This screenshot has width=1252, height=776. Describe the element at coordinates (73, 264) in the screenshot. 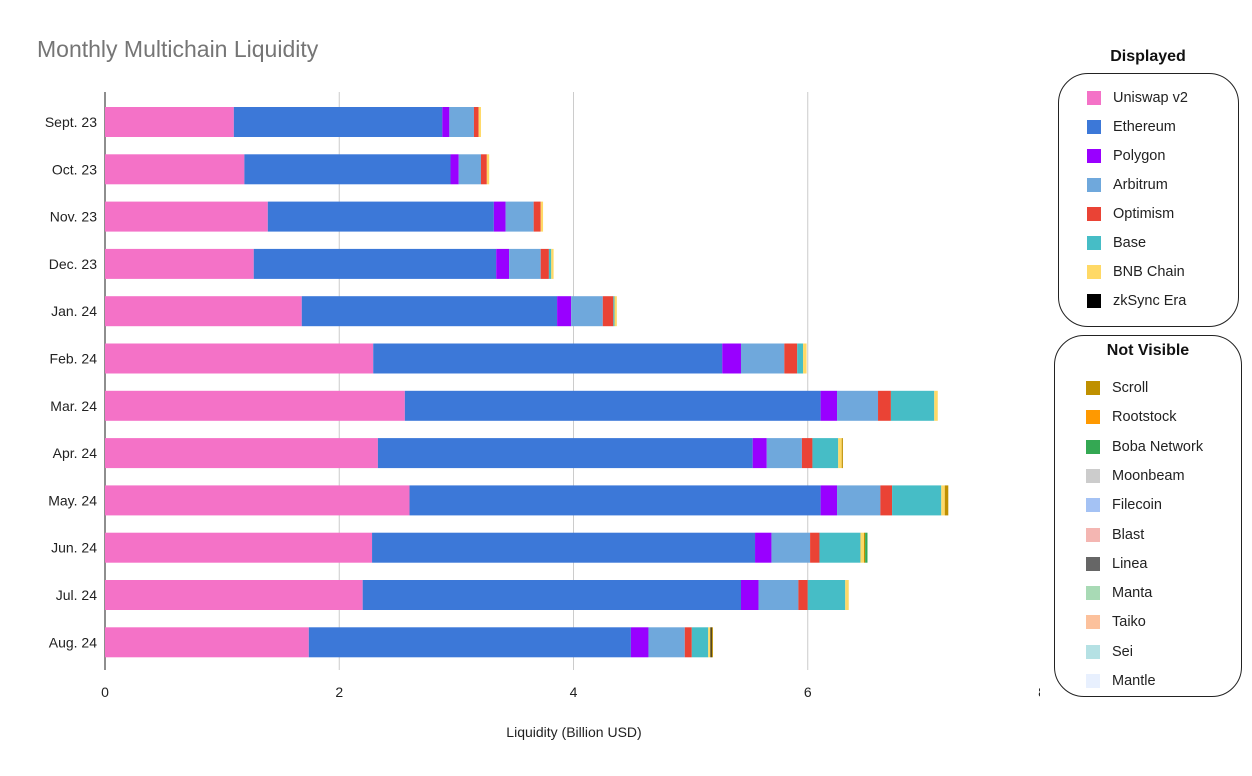

I see `y-tick-label: Dec. 23` at that location.